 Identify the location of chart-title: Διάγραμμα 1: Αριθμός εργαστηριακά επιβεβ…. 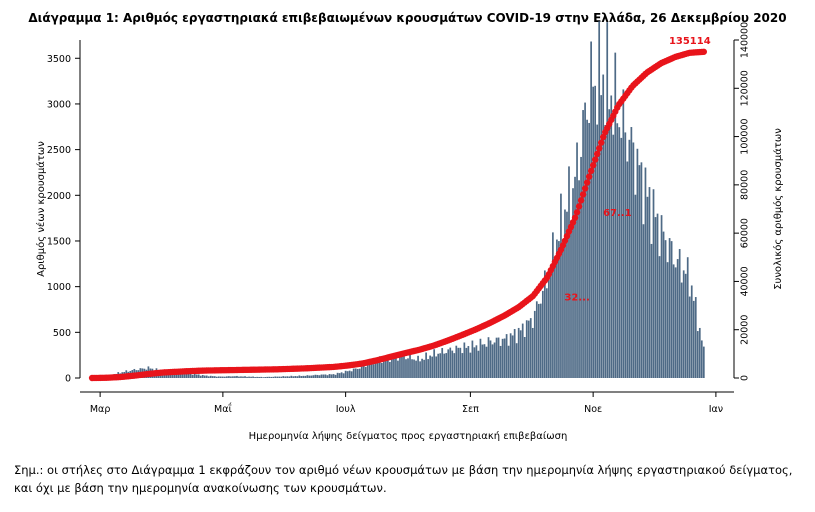
(407, 18).